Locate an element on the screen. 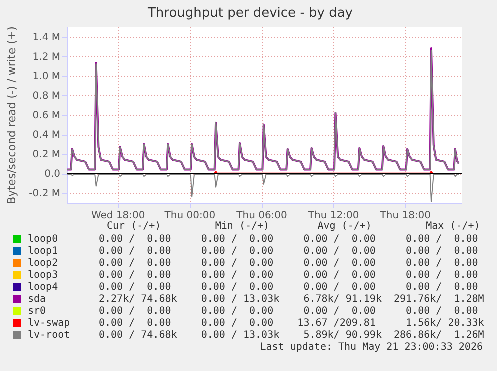  text: 0.00 / 74.68k 0.00 / 13.03k 5.89k/ 90.99k 286.86k/ 1.26M is located at coordinates (291, 336).